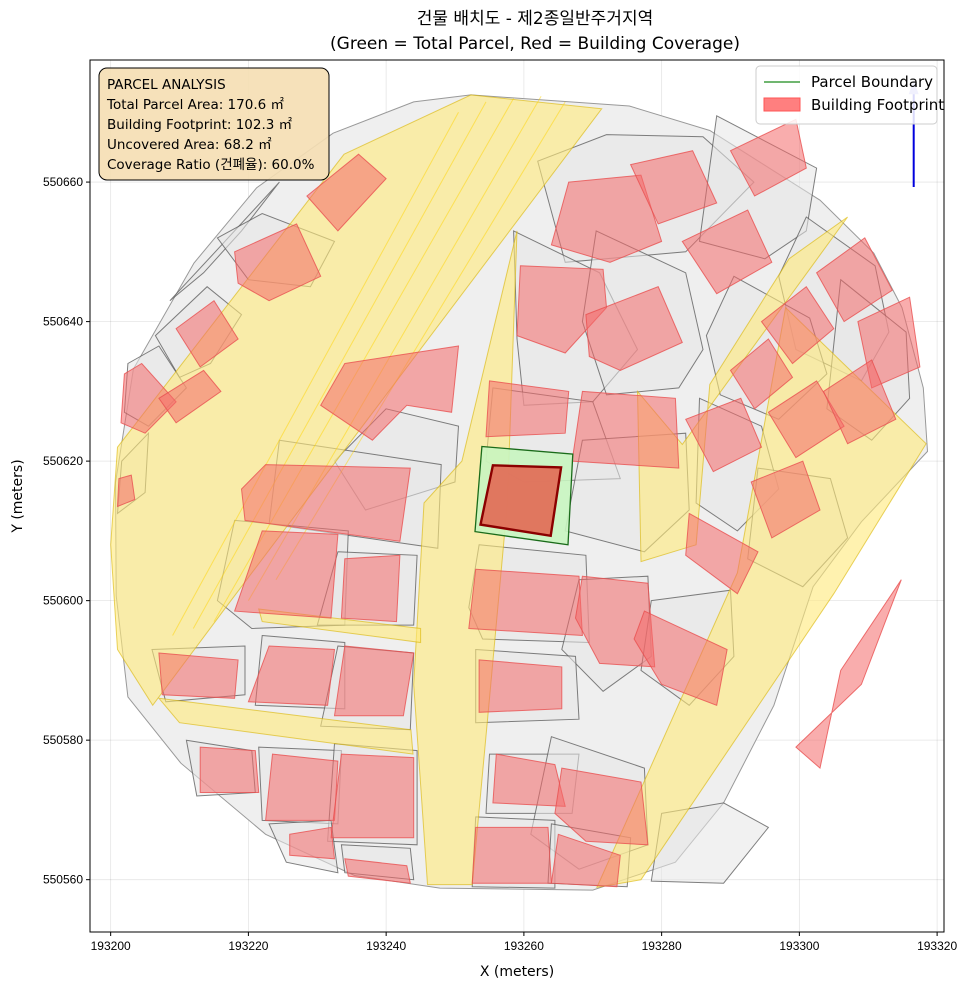 The image size is (980, 990). What do you see at coordinates (211, 165) in the screenshot?
I see `annotation-line: Coverage Ratio (건폐율): 60.0%` at bounding box center [211, 165].